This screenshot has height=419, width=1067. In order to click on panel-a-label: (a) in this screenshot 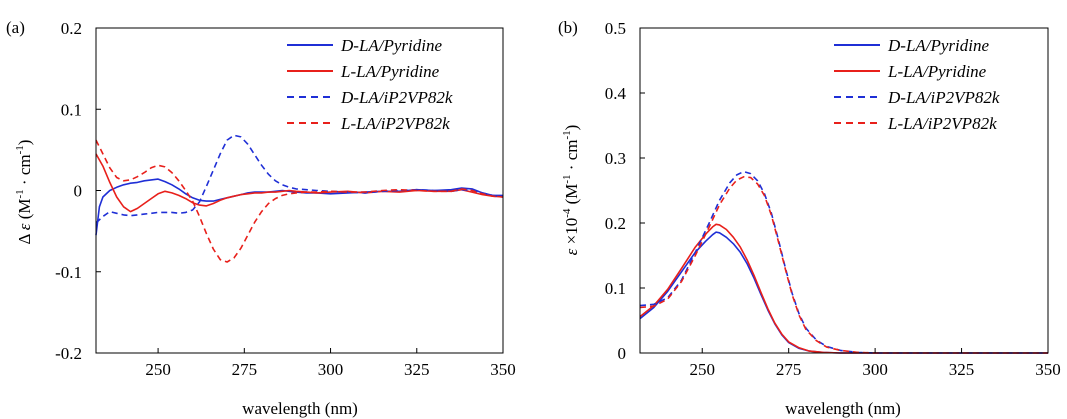, I will do `click(15, 27)`.